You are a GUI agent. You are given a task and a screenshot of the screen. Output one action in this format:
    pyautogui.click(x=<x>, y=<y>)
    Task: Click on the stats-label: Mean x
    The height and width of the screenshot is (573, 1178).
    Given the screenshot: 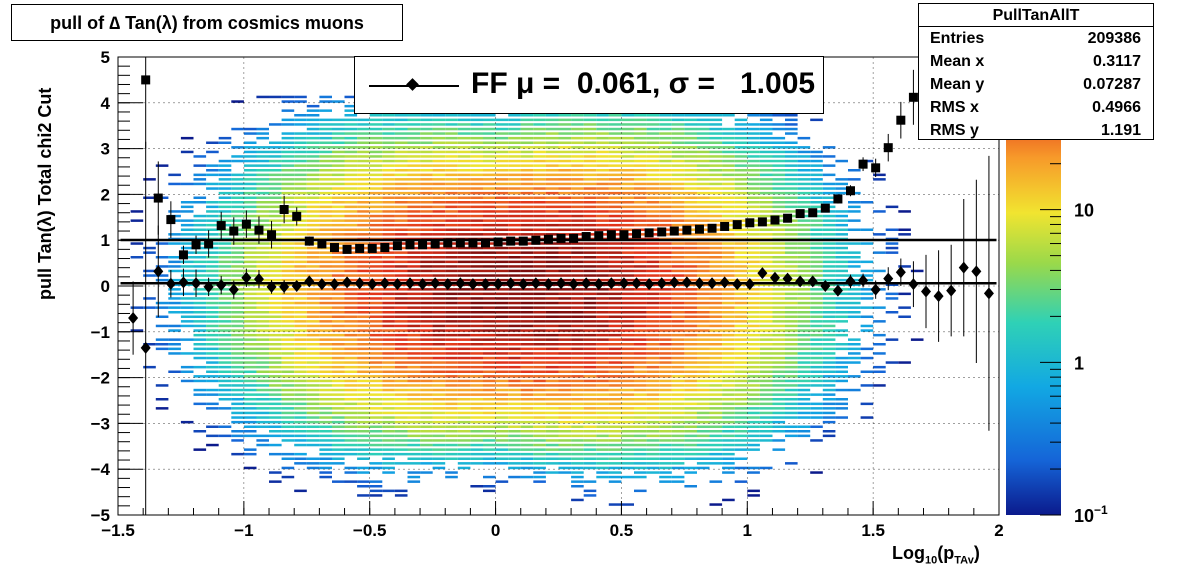 What is the action you would take?
    pyautogui.click(x=957, y=61)
    